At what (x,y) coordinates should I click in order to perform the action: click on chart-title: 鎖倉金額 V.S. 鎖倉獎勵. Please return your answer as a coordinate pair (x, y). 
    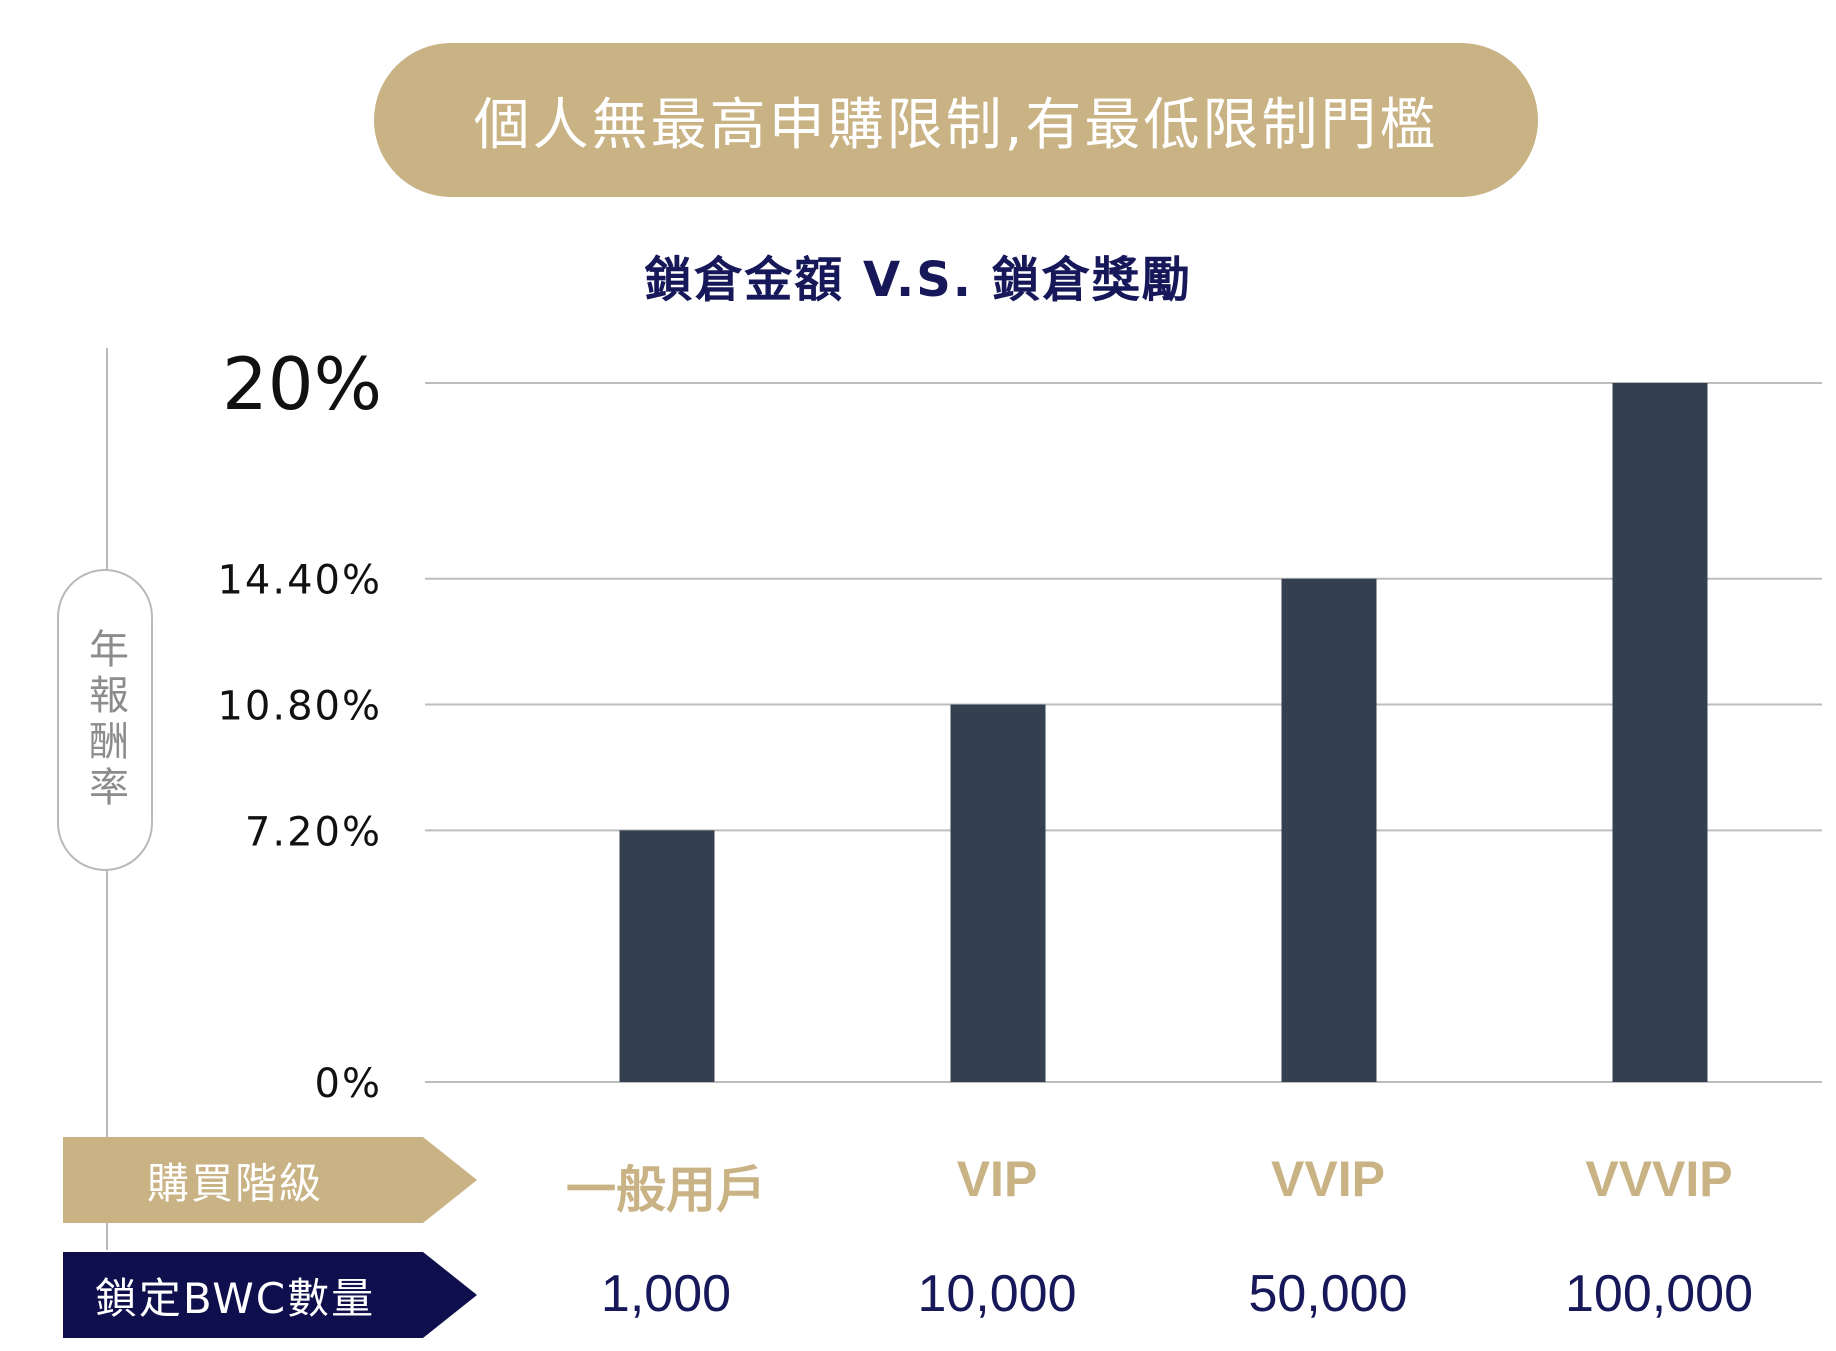
    Looking at the image, I should click on (918, 280).